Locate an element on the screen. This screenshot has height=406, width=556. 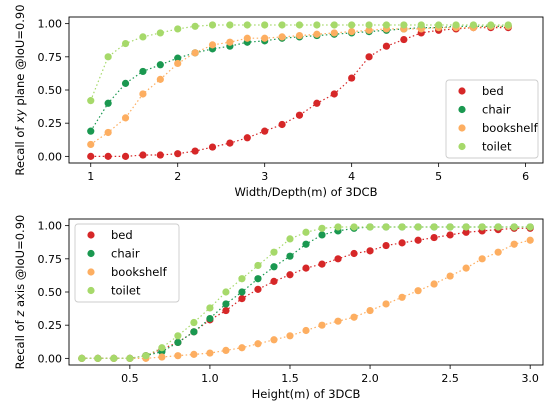
x-axis-label: Height(m) of 3DCB is located at coordinates (306, 394).